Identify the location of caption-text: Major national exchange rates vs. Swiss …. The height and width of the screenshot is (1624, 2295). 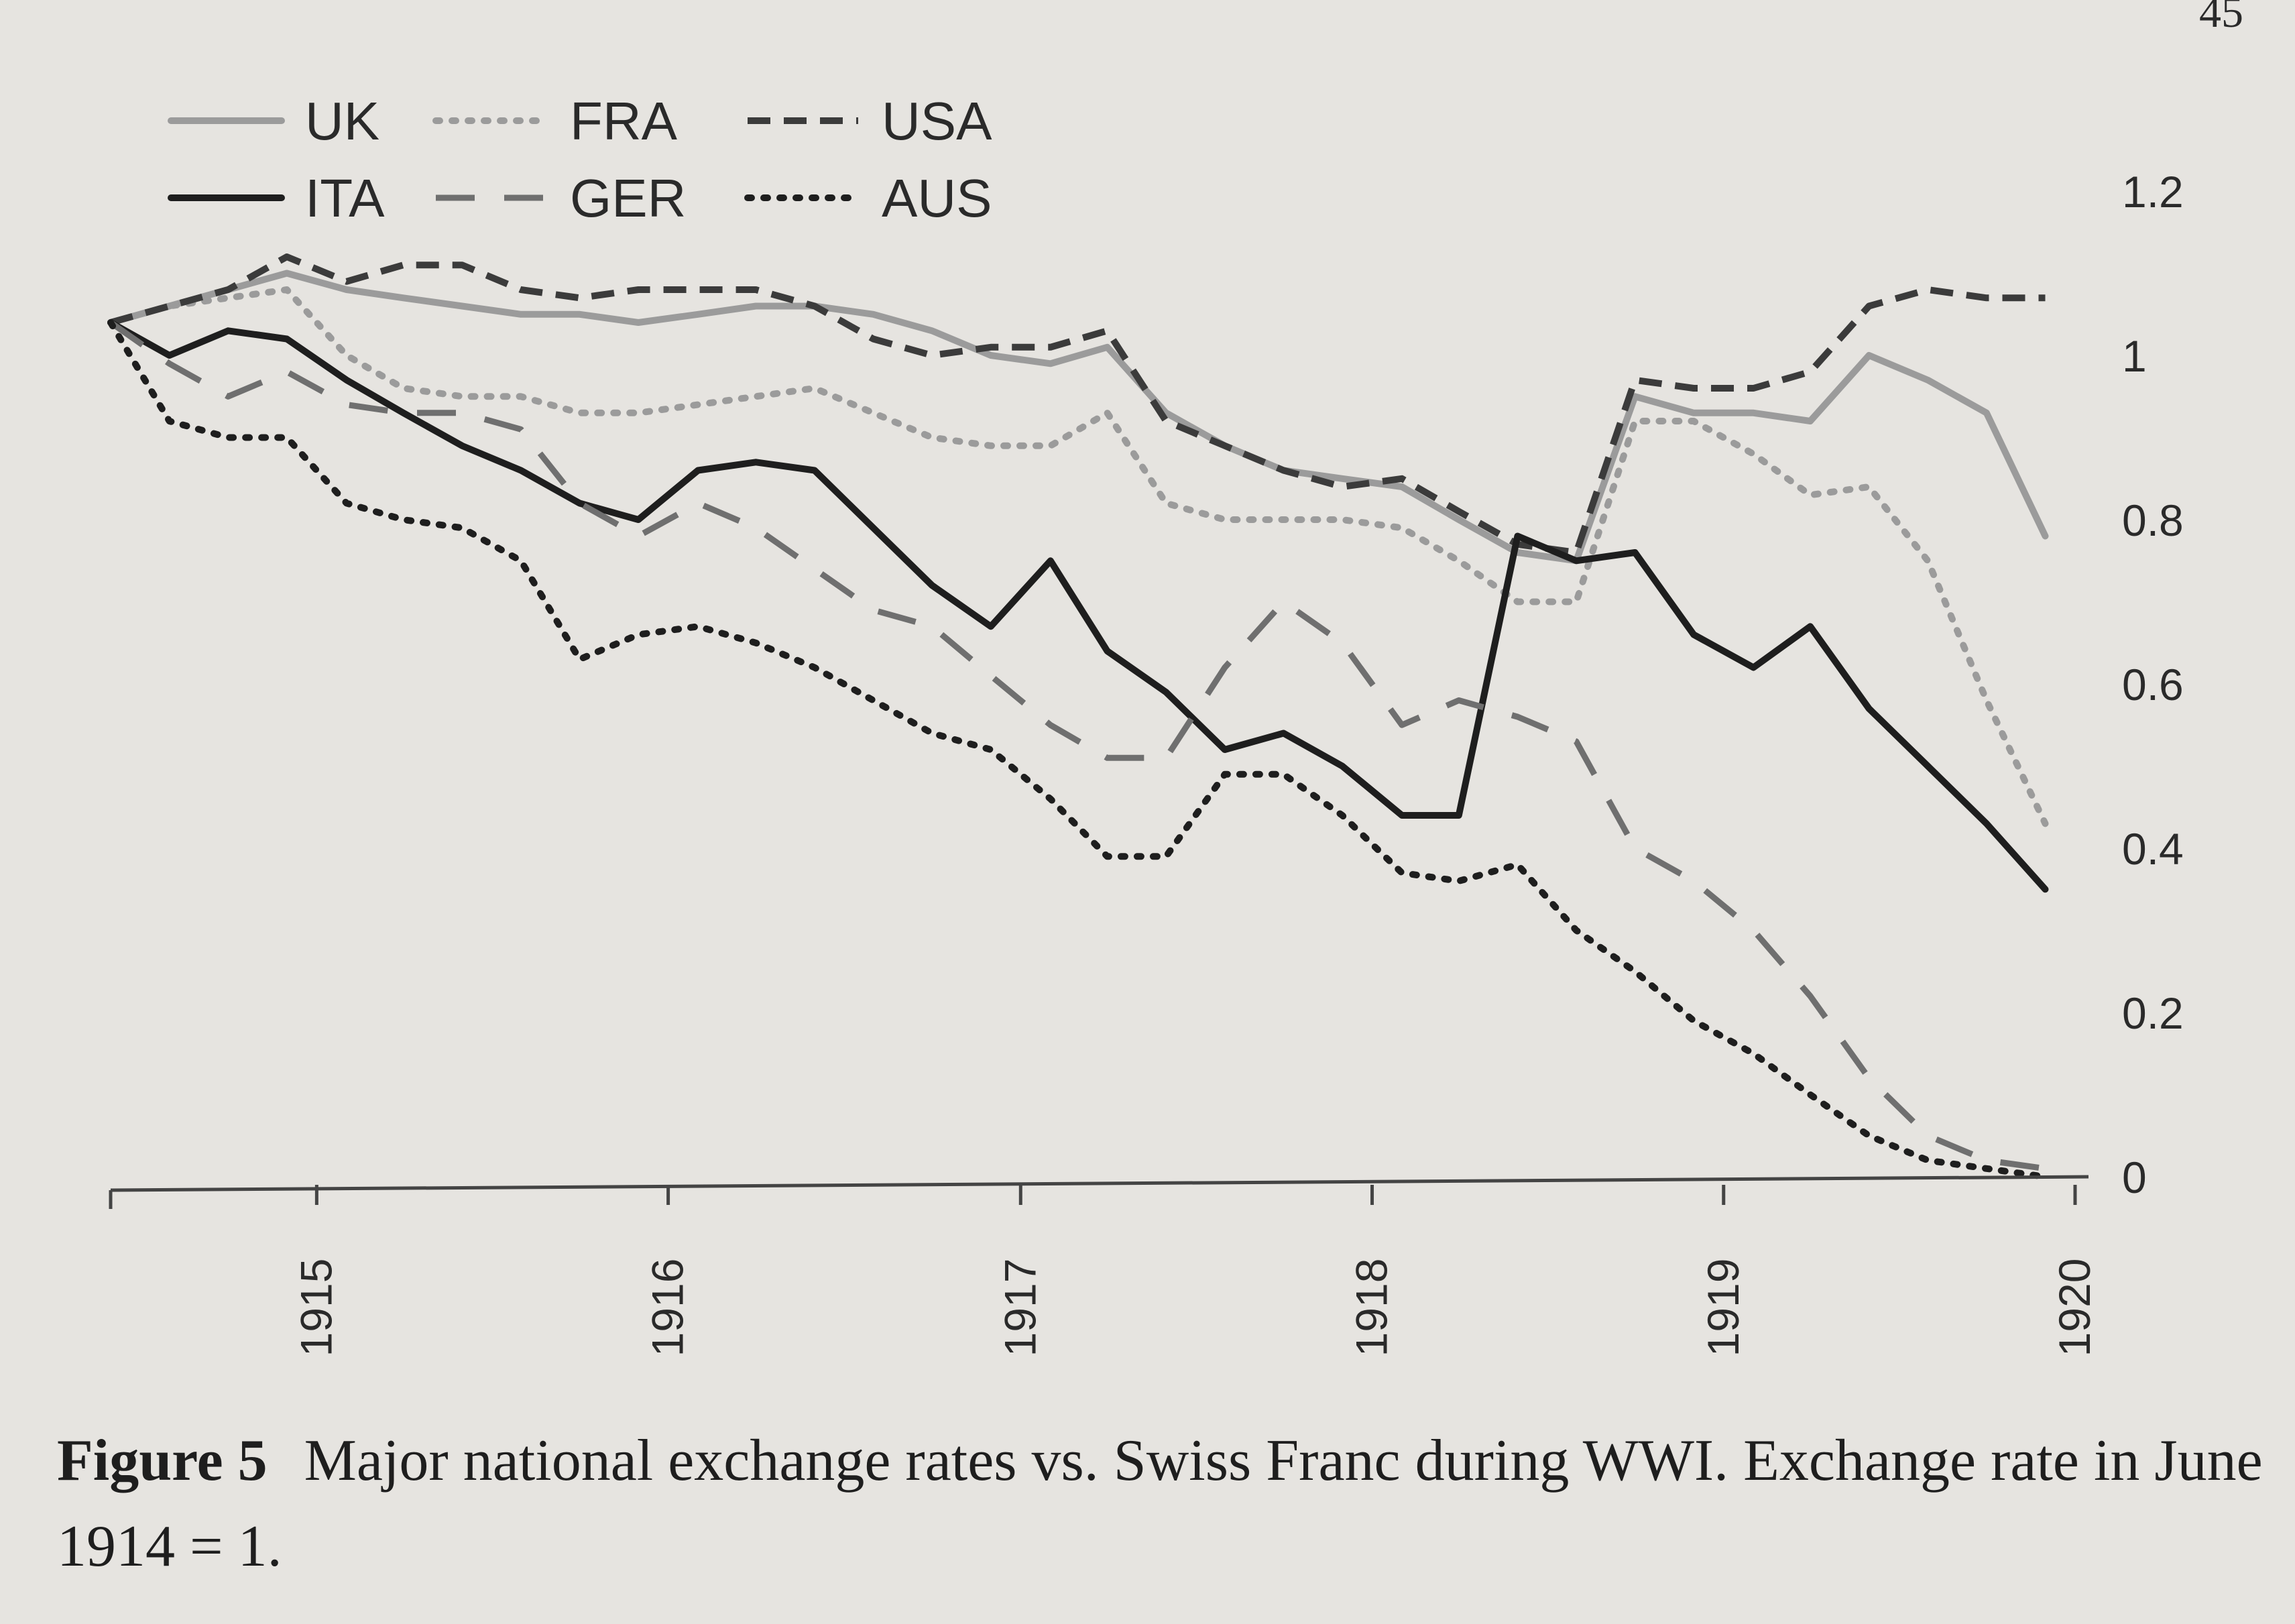
(1160, 1503).